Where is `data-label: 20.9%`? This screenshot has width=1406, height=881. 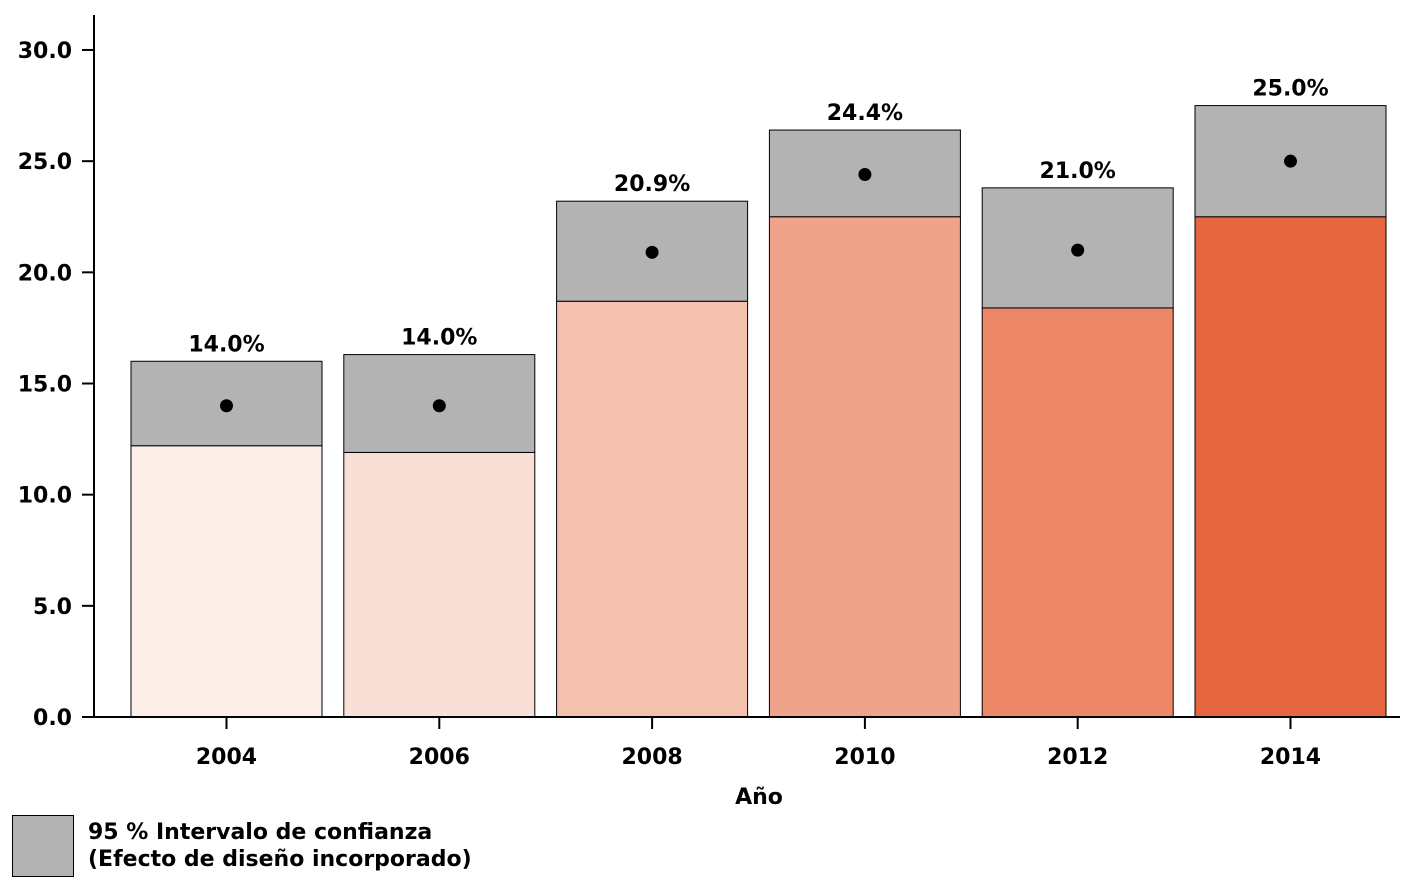 data-label: 20.9% is located at coordinates (652, 184).